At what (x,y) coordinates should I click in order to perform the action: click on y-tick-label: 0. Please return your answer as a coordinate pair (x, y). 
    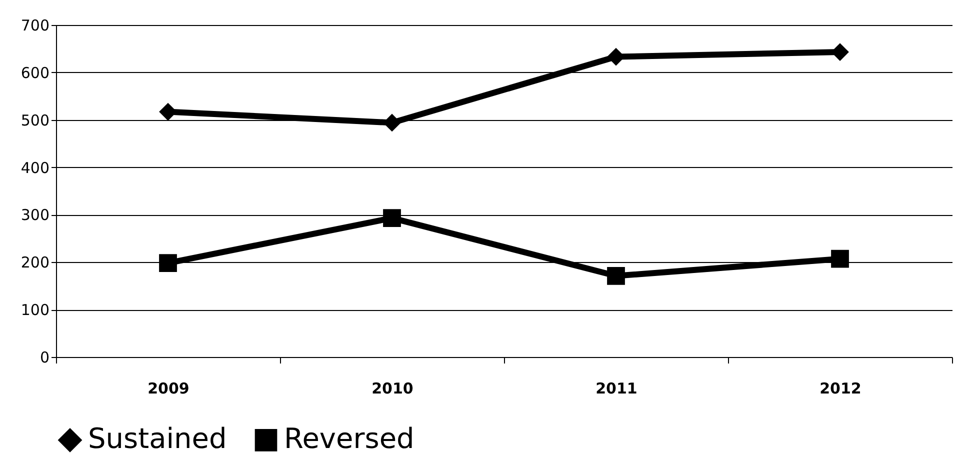
    Looking at the image, I should click on (45, 357).